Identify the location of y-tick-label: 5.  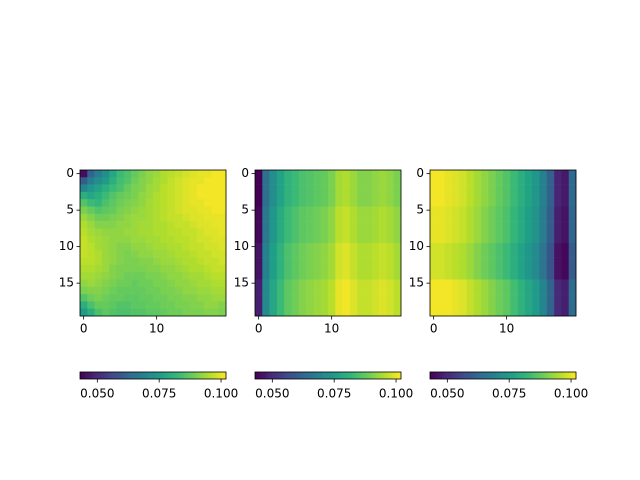
(245, 210).